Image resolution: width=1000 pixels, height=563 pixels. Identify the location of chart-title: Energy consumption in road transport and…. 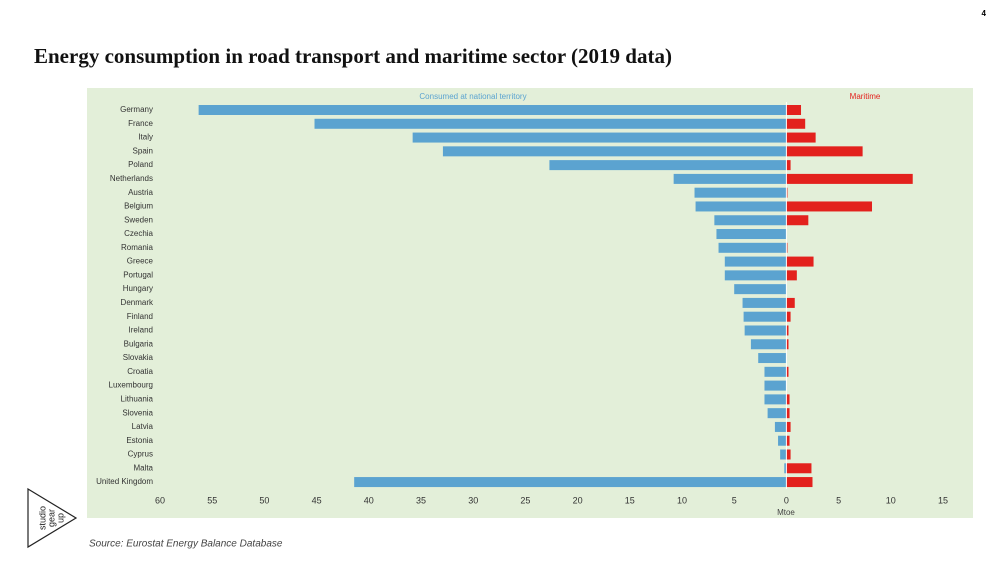
(353, 56).